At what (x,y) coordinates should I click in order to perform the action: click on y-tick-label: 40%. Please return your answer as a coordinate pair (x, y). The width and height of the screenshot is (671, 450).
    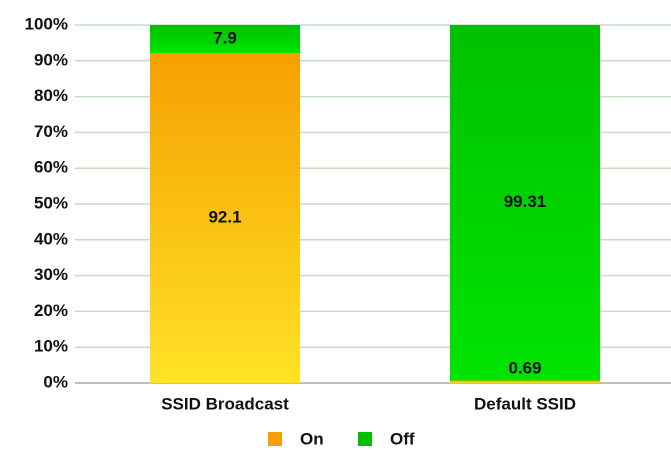
    Looking at the image, I should click on (51, 238).